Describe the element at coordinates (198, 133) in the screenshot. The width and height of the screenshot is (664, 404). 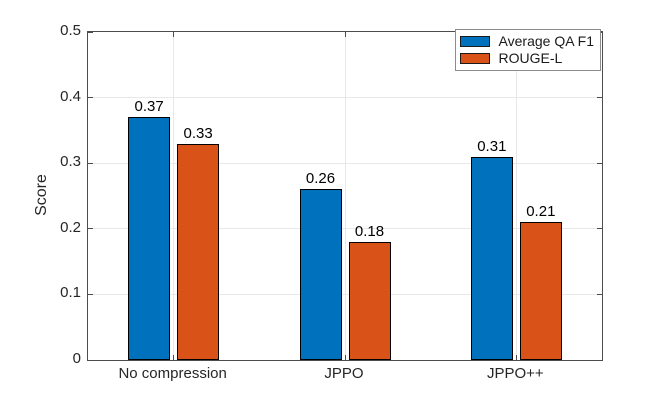
I see `bar-value-label: 0.33` at that location.